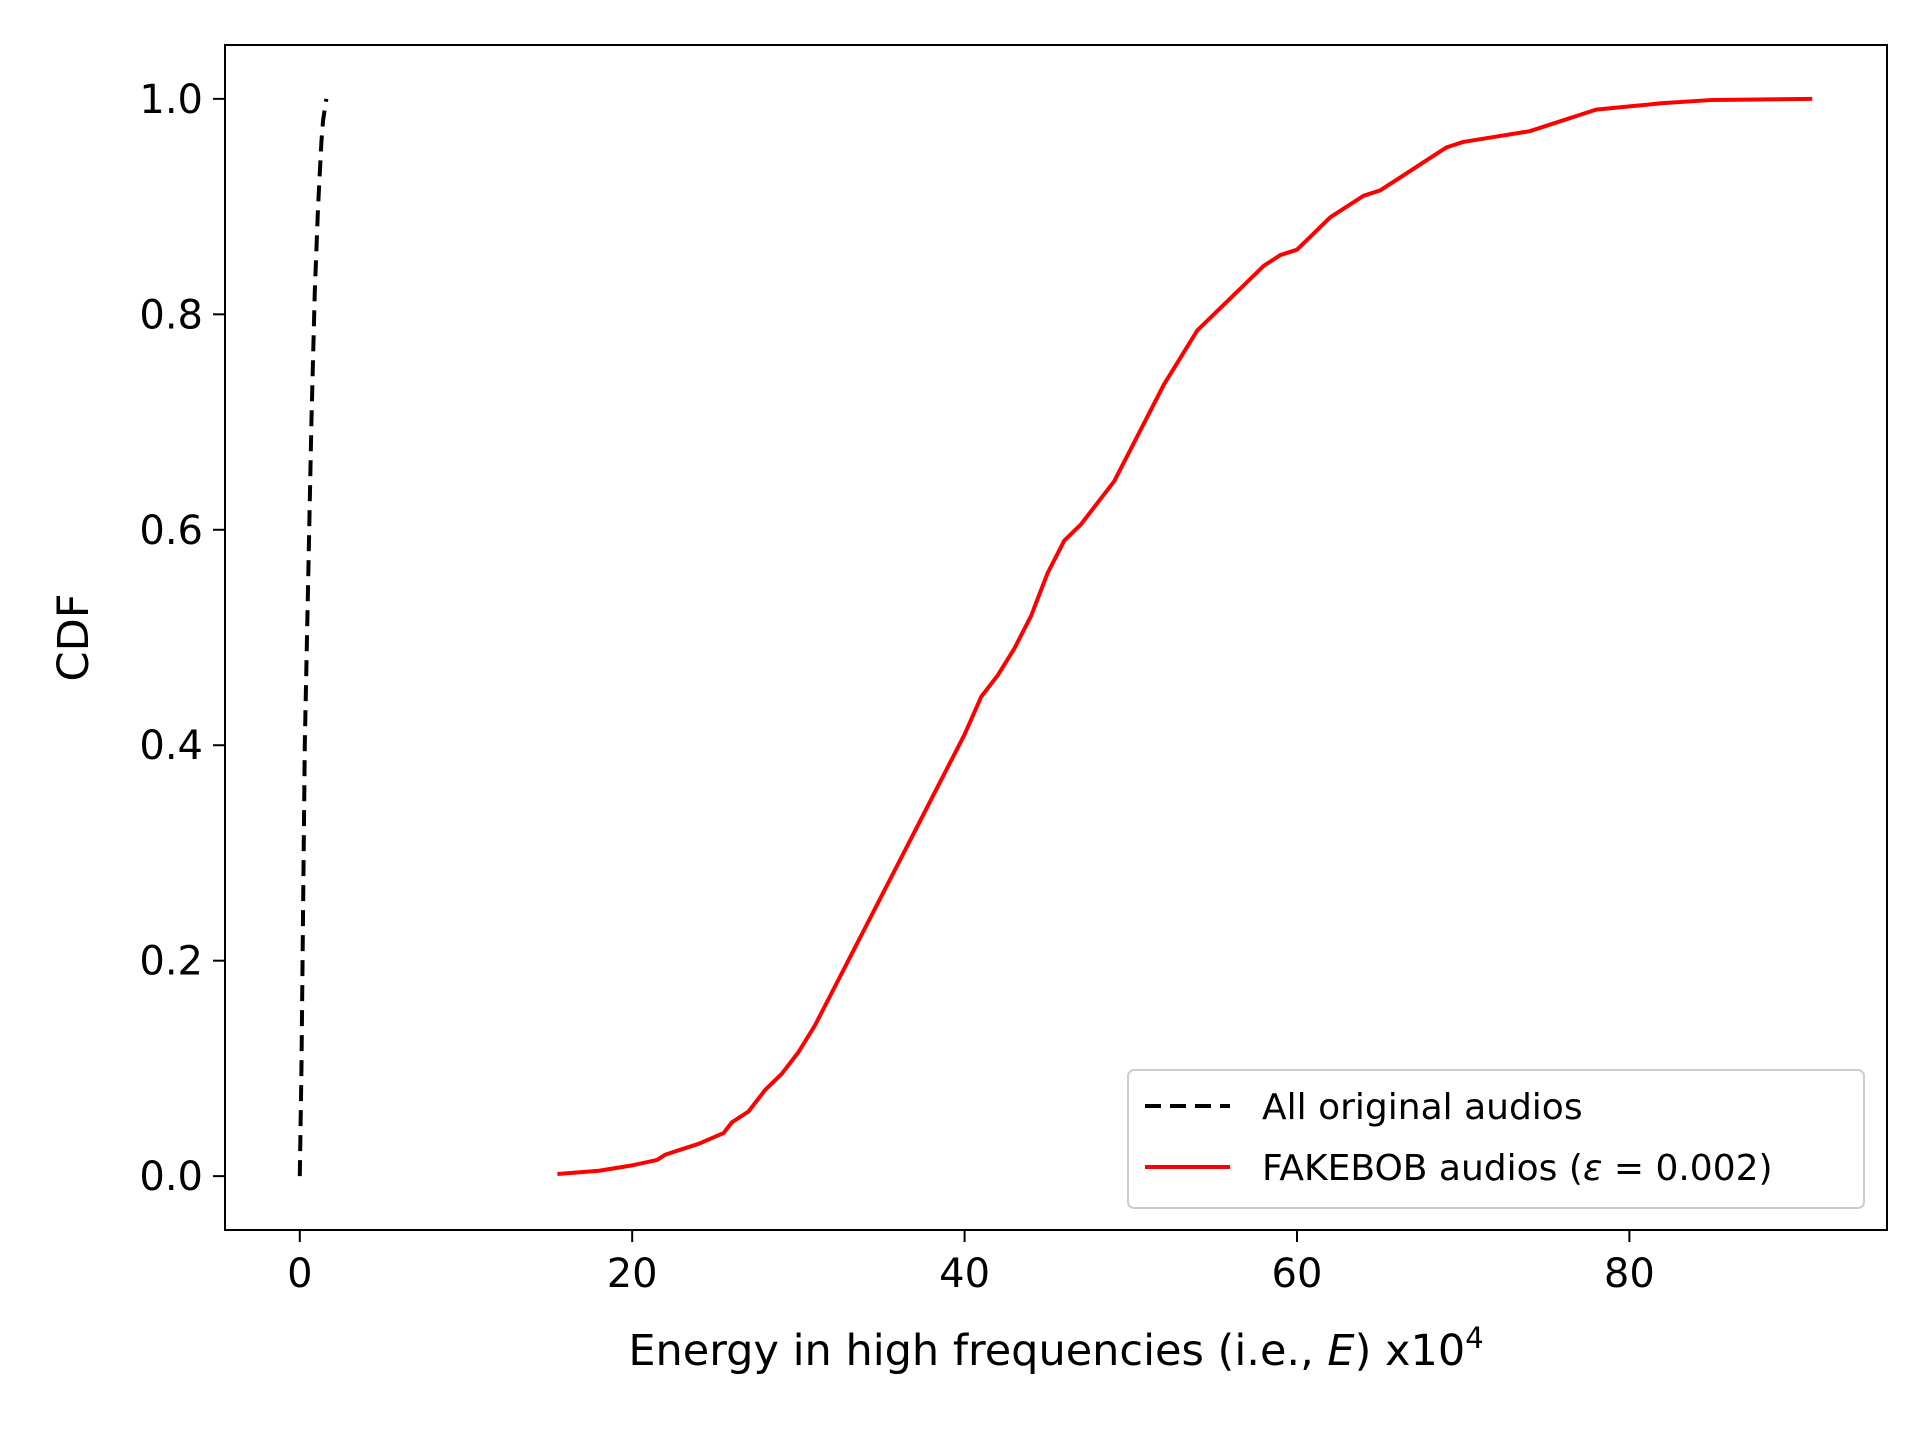 This screenshot has width=1920, height=1444. I want to click on x-axis-label-variable: E, so click(1341, 1351).